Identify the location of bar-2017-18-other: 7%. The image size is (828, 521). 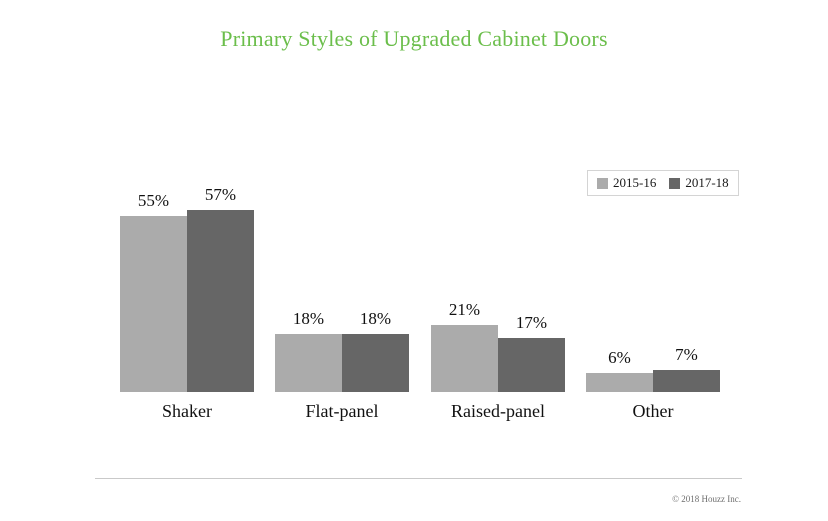
(686, 368).